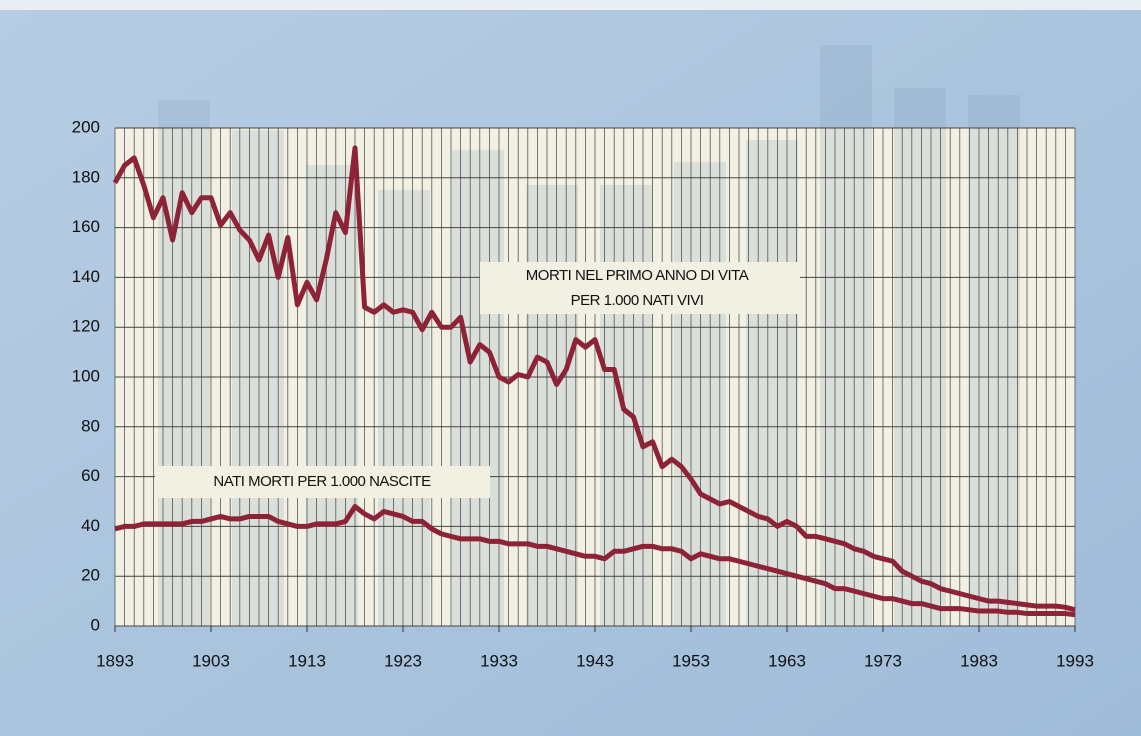 This screenshot has width=1141, height=736. I want to click on x-tick-label: 1953, so click(691, 660).